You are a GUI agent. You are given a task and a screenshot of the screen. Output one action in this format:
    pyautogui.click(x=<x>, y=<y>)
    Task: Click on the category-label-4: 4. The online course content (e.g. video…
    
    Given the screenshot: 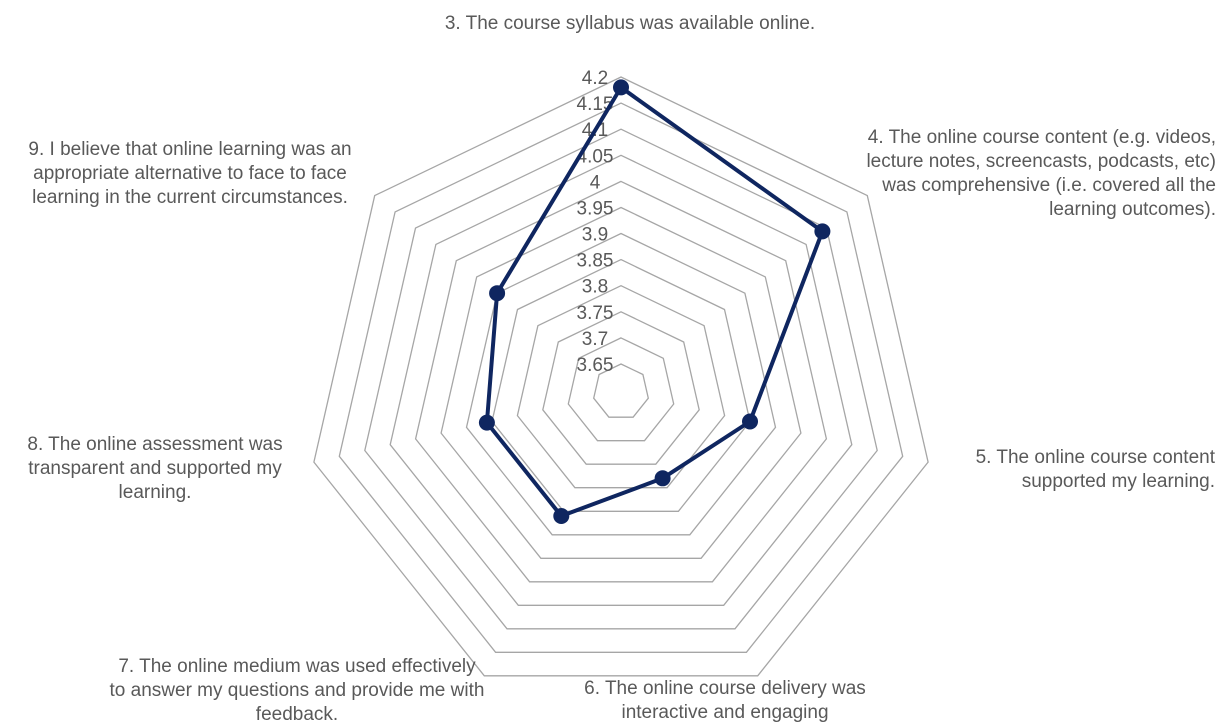 What is the action you would take?
    pyautogui.click(x=1041, y=173)
    